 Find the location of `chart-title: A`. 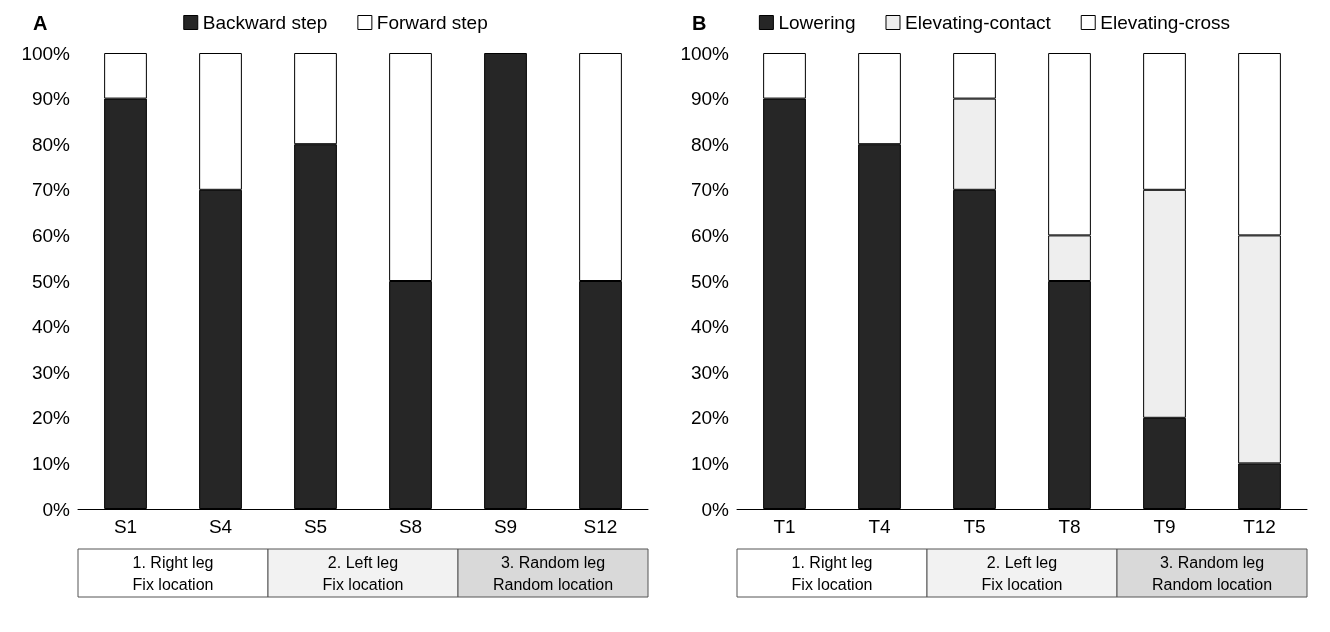

chart-title: A is located at coordinates (40, 23).